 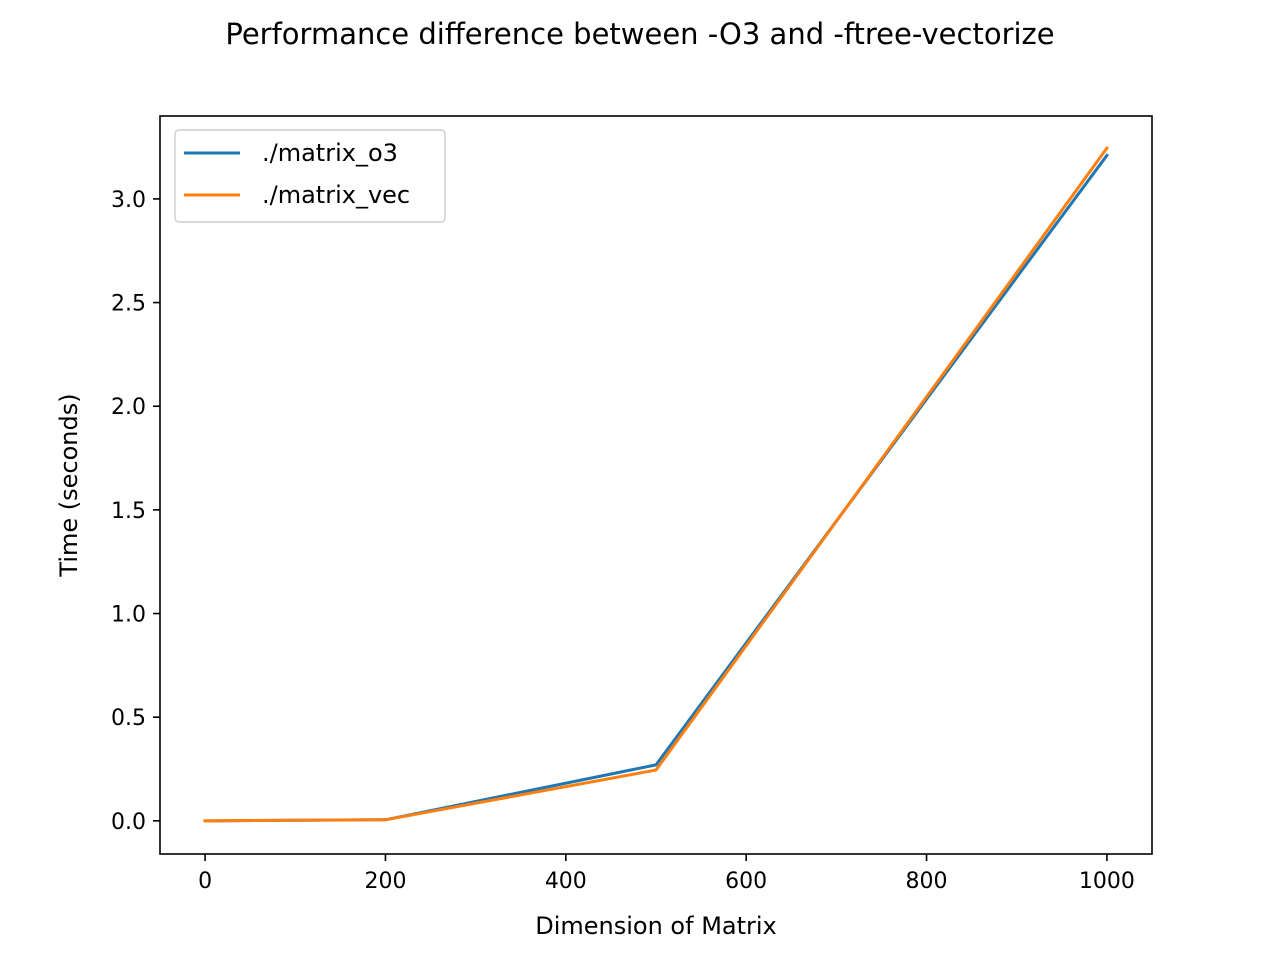 What do you see at coordinates (128, 407) in the screenshot?
I see `y-tick-label: 2.0` at bounding box center [128, 407].